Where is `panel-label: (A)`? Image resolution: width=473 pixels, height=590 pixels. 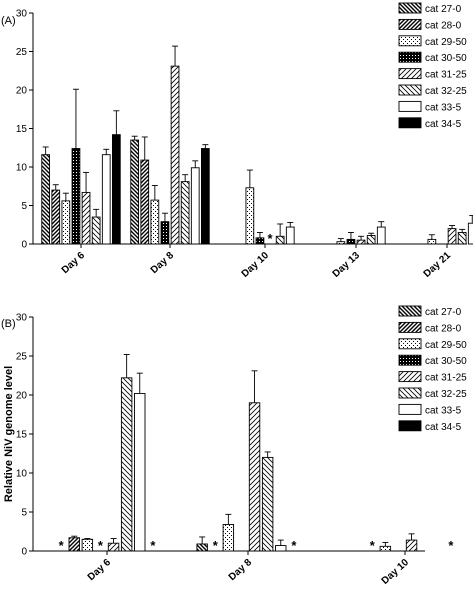 panel-label: (A) is located at coordinates (8, 21).